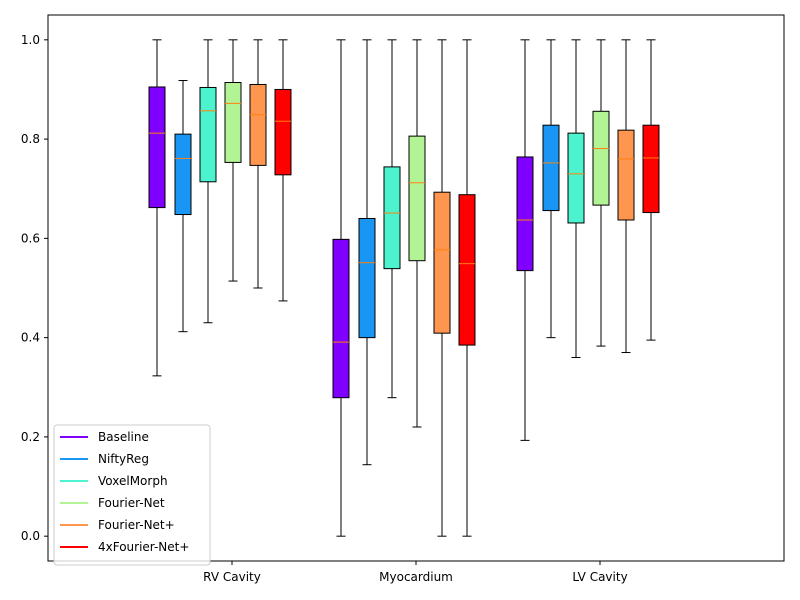  Describe the element at coordinates (131, 503) in the screenshot. I see `legend-label: Fourier-Net` at that location.